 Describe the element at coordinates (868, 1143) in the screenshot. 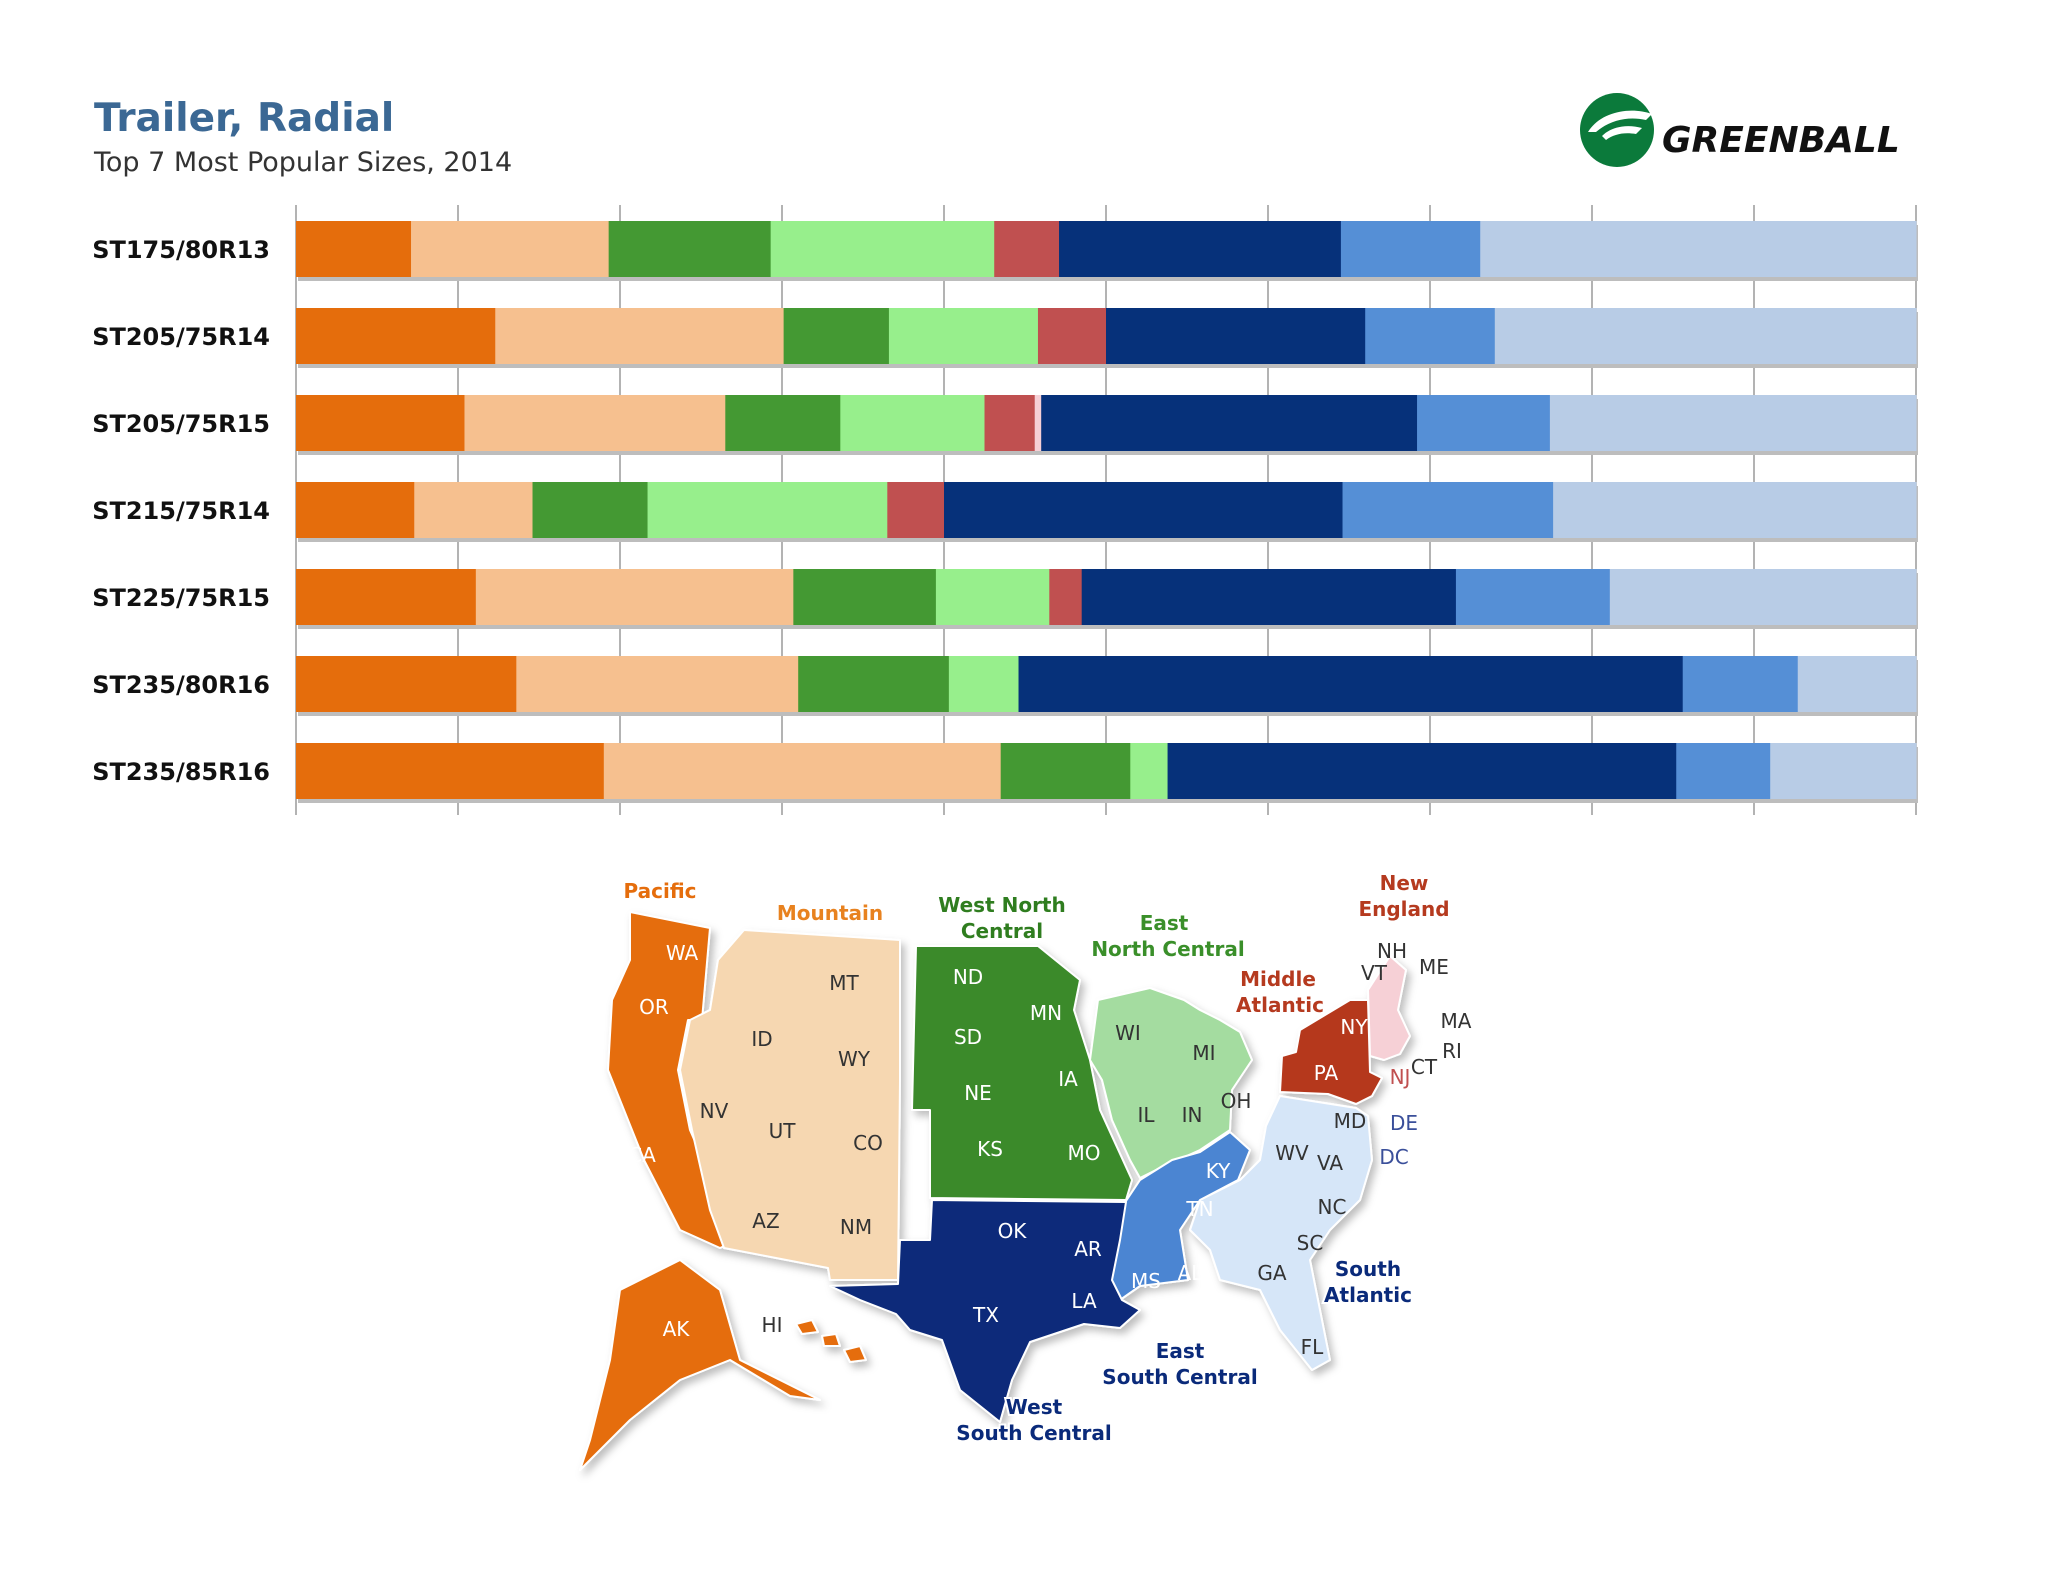

I see `state-label-co: CO` at that location.